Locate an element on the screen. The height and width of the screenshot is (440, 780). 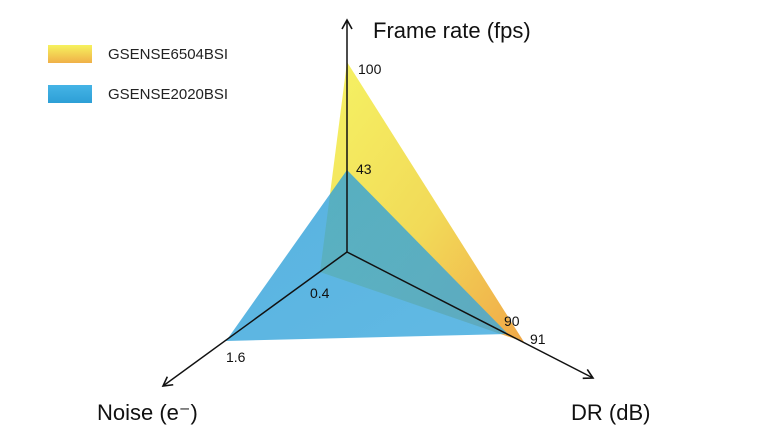
axis-title-noise: Noise (e⁻) is located at coordinates (147, 412).